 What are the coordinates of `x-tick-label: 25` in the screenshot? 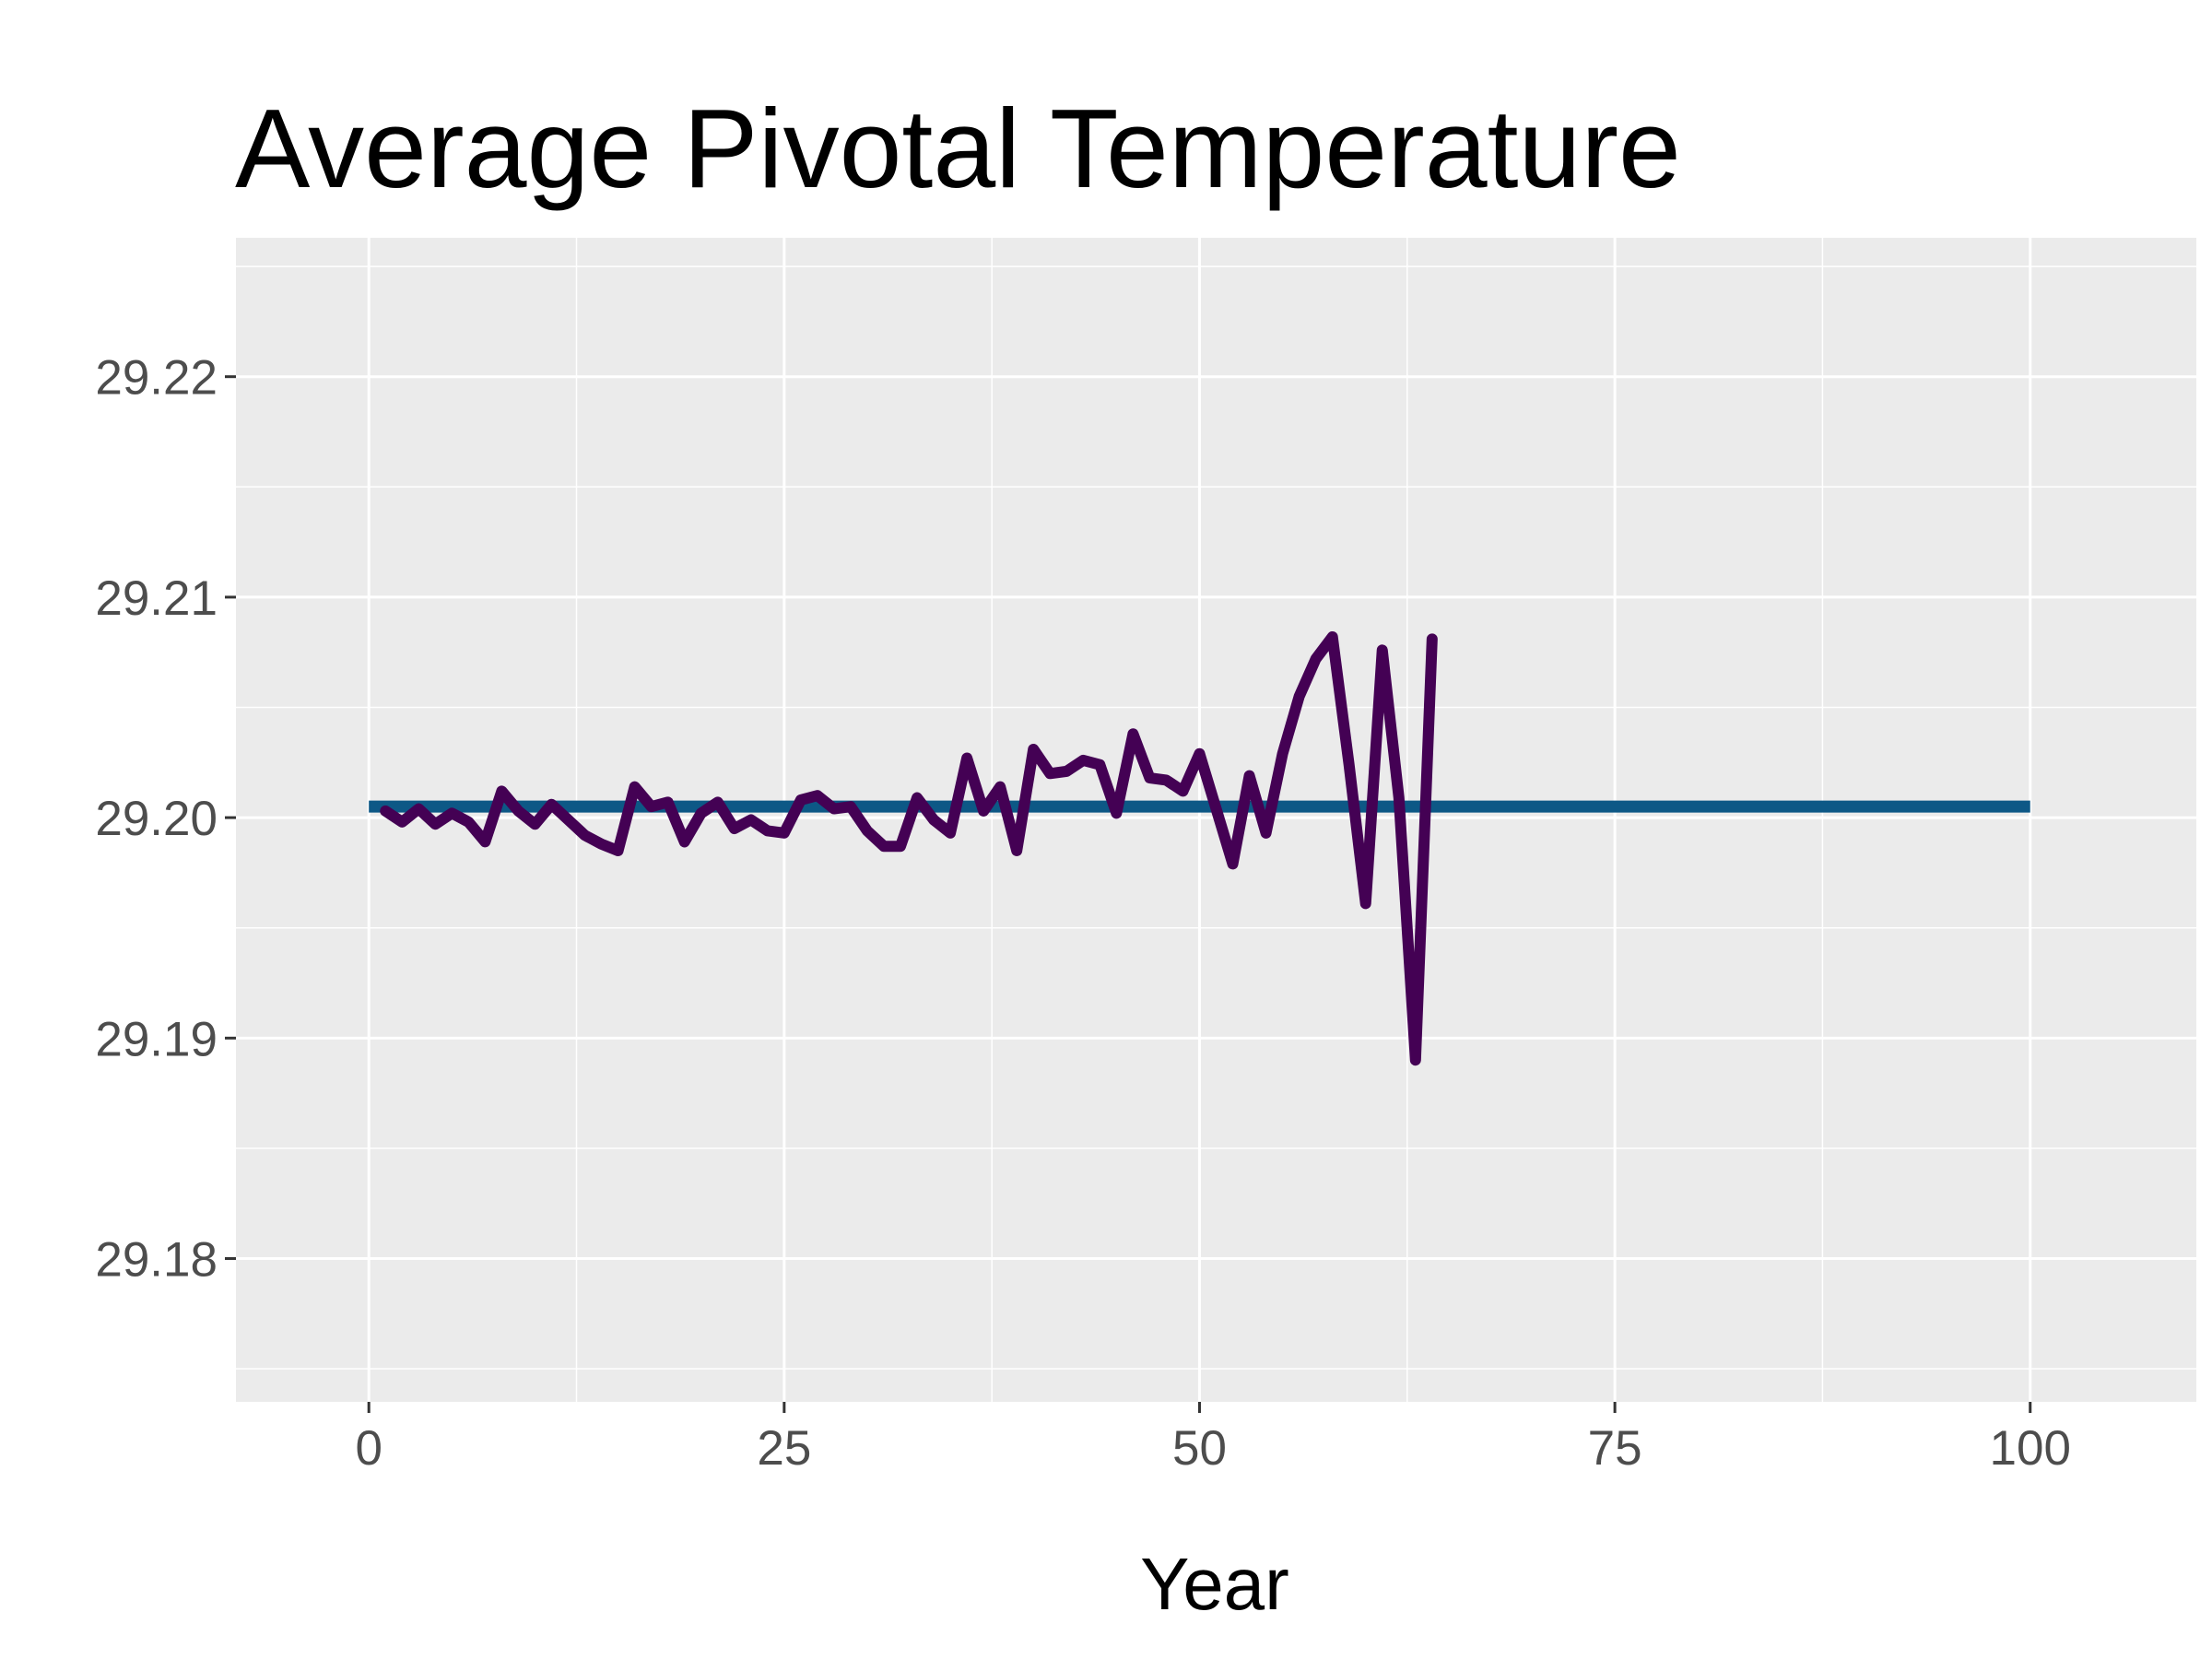 It's located at (784, 1448).